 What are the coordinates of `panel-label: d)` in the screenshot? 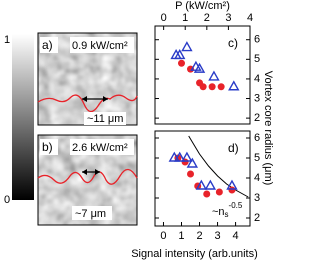 It's located at (233, 148).